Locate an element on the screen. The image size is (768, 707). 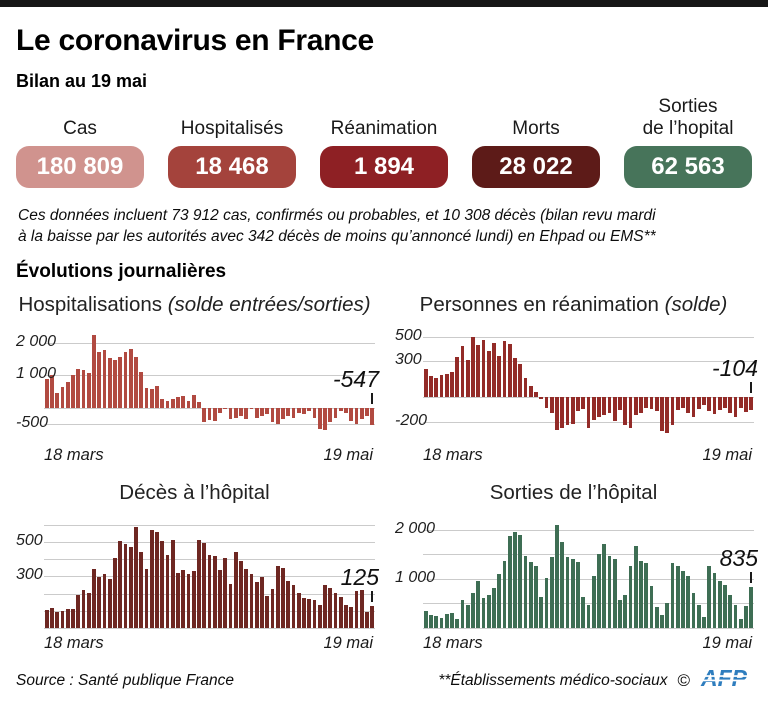
y-axis-tick-label: -500 is located at coordinates (32, 422).